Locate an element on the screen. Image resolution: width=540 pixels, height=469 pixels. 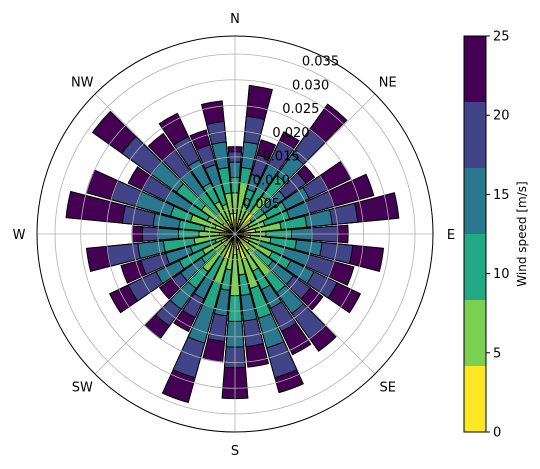
radial-tick-label-3: 0.020 is located at coordinates (290, 133).